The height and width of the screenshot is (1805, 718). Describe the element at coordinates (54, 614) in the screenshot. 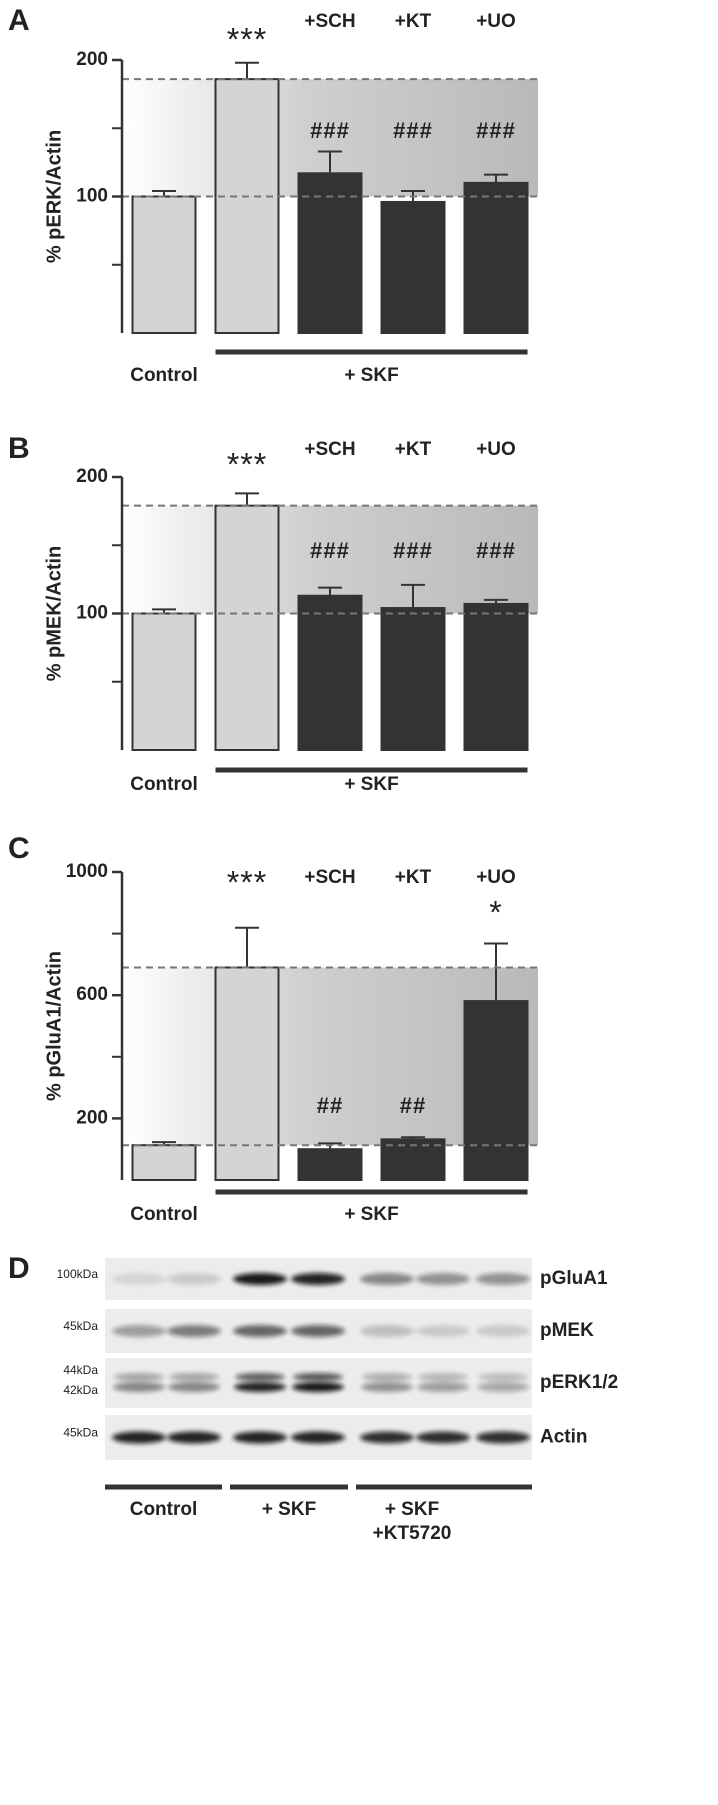

I see `y-axis-label: % pMEK/Actin` at that location.